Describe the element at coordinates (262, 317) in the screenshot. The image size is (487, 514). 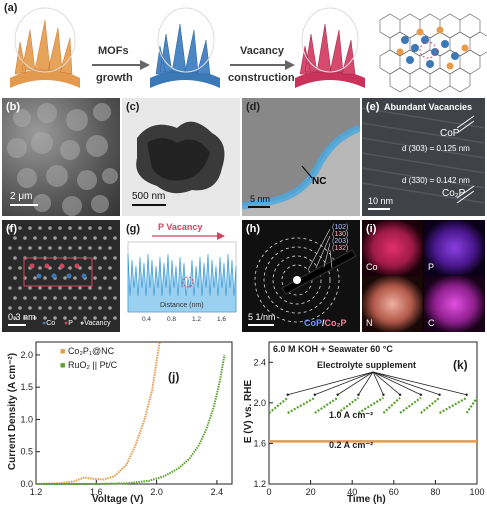
I see `scale-label: 5 1/nm` at that location.